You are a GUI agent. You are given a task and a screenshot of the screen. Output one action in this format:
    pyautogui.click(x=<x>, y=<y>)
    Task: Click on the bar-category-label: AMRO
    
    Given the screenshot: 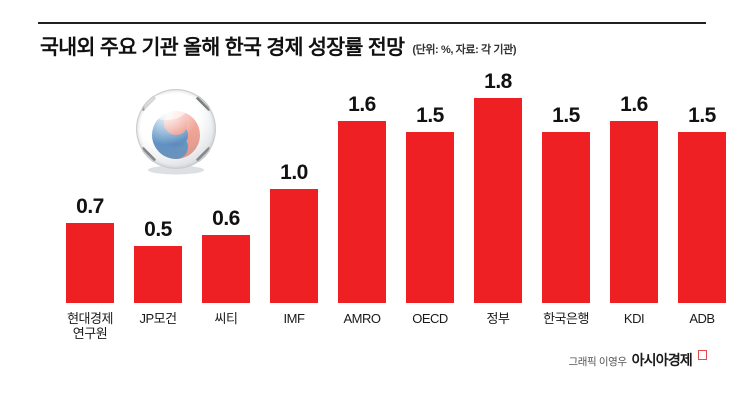 What is the action you would take?
    pyautogui.click(x=362, y=318)
    